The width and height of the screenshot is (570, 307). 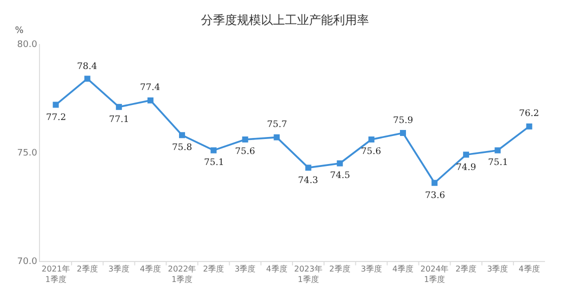 I want to click on data-label: 74.3, so click(x=308, y=181).